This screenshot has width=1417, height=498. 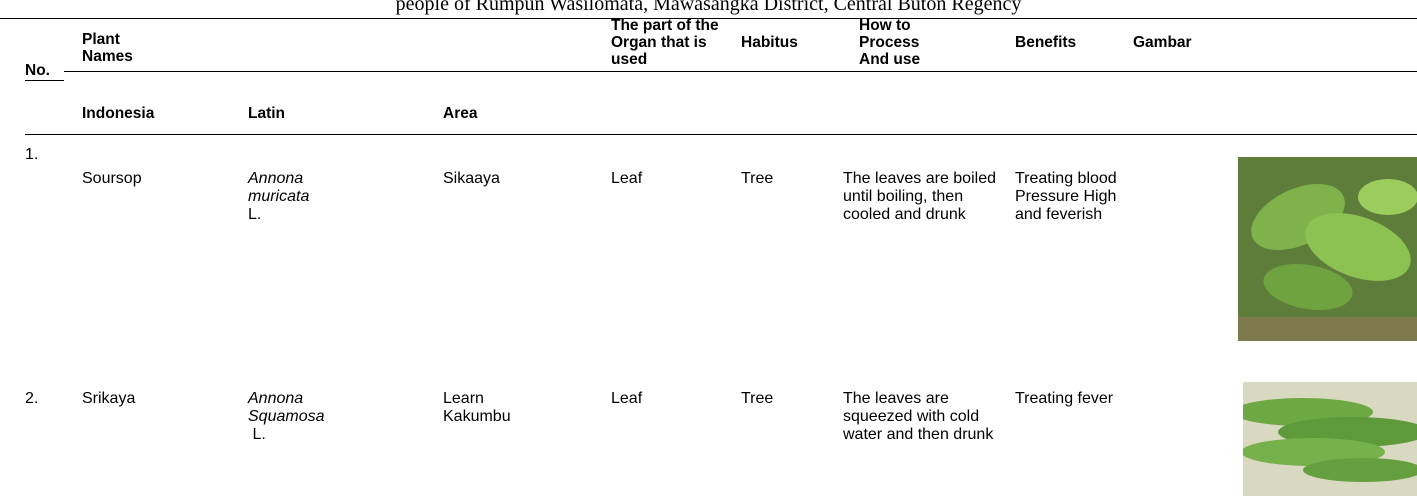 What do you see at coordinates (460, 113) in the screenshot?
I see `subheader: Area` at bounding box center [460, 113].